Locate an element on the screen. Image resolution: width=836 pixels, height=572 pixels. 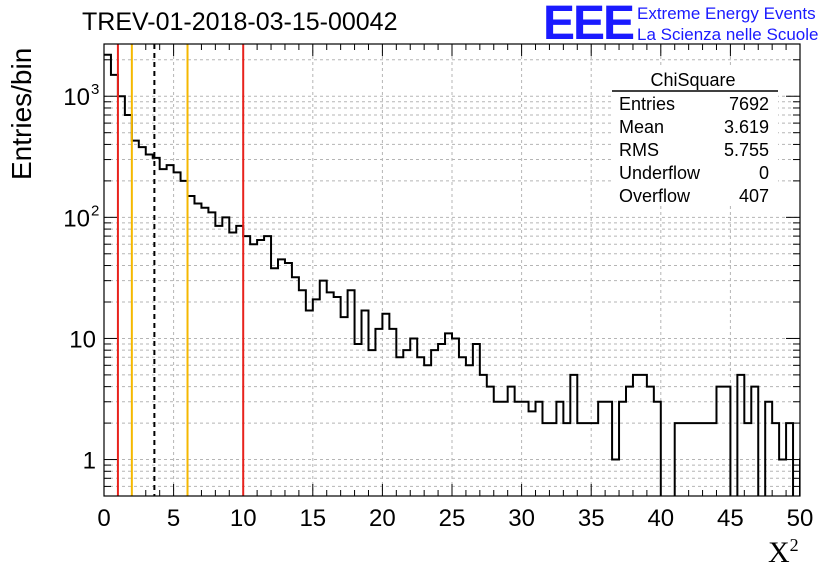
x-tick-label: 5 is located at coordinates (173, 518).